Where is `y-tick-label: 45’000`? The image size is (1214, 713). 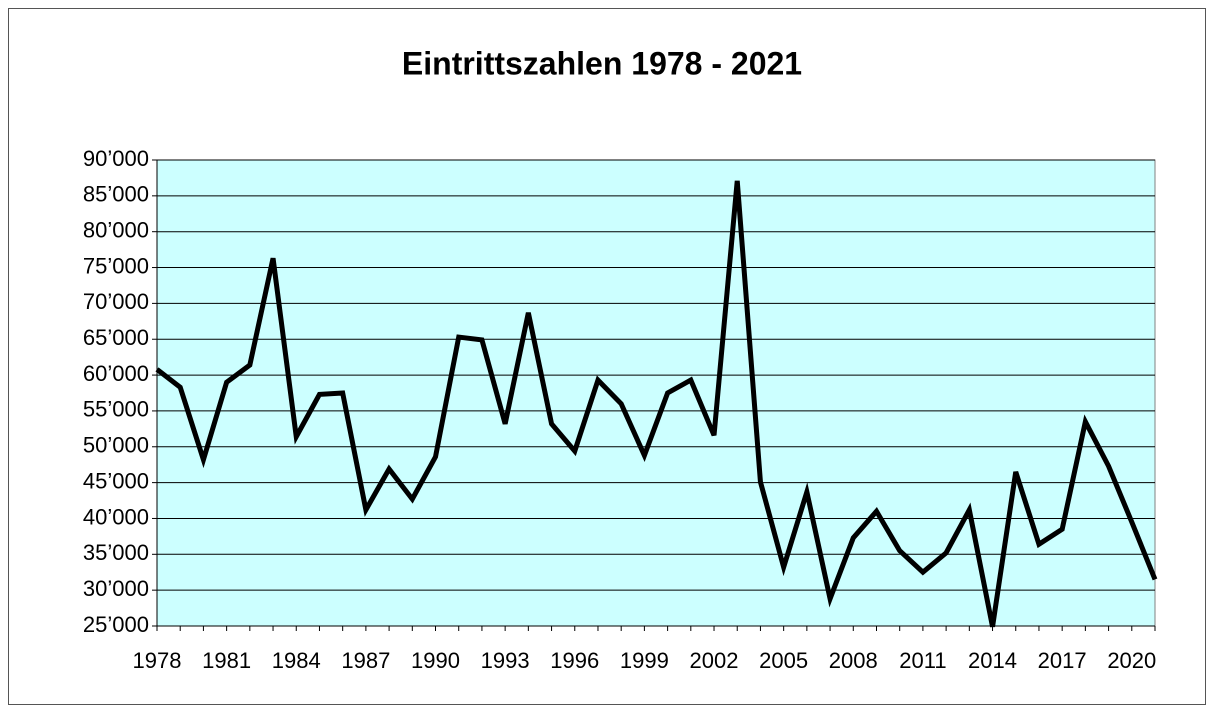
y-tick-label: 45’000 is located at coordinates (116, 480).